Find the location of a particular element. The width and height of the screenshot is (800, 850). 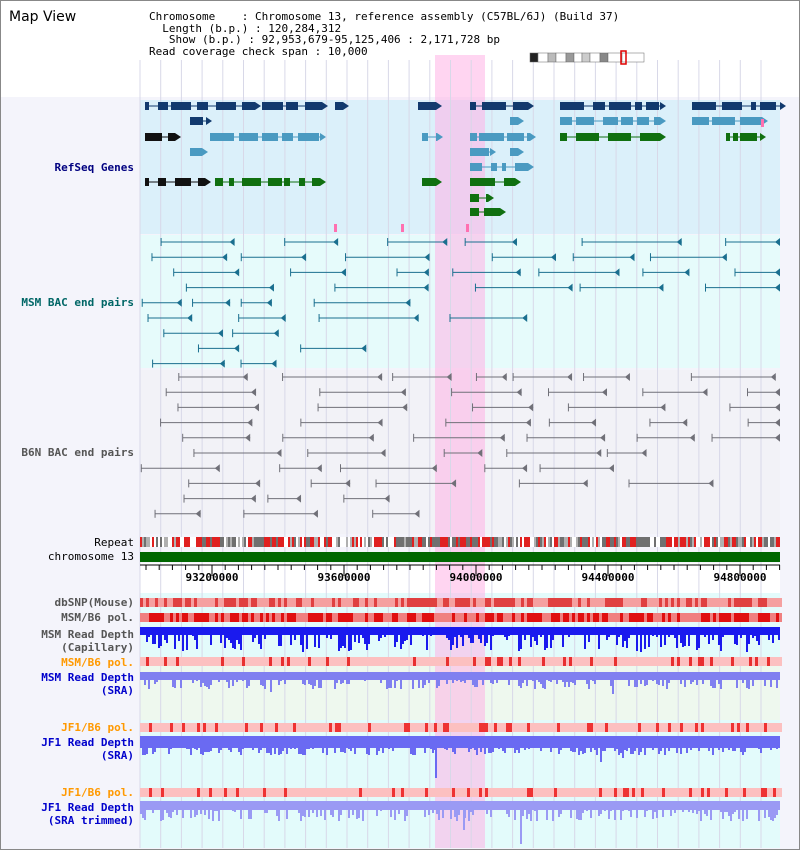

msm-depth-cap-label: MSM Read Depth (Capillary) is located at coordinates (87, 641).